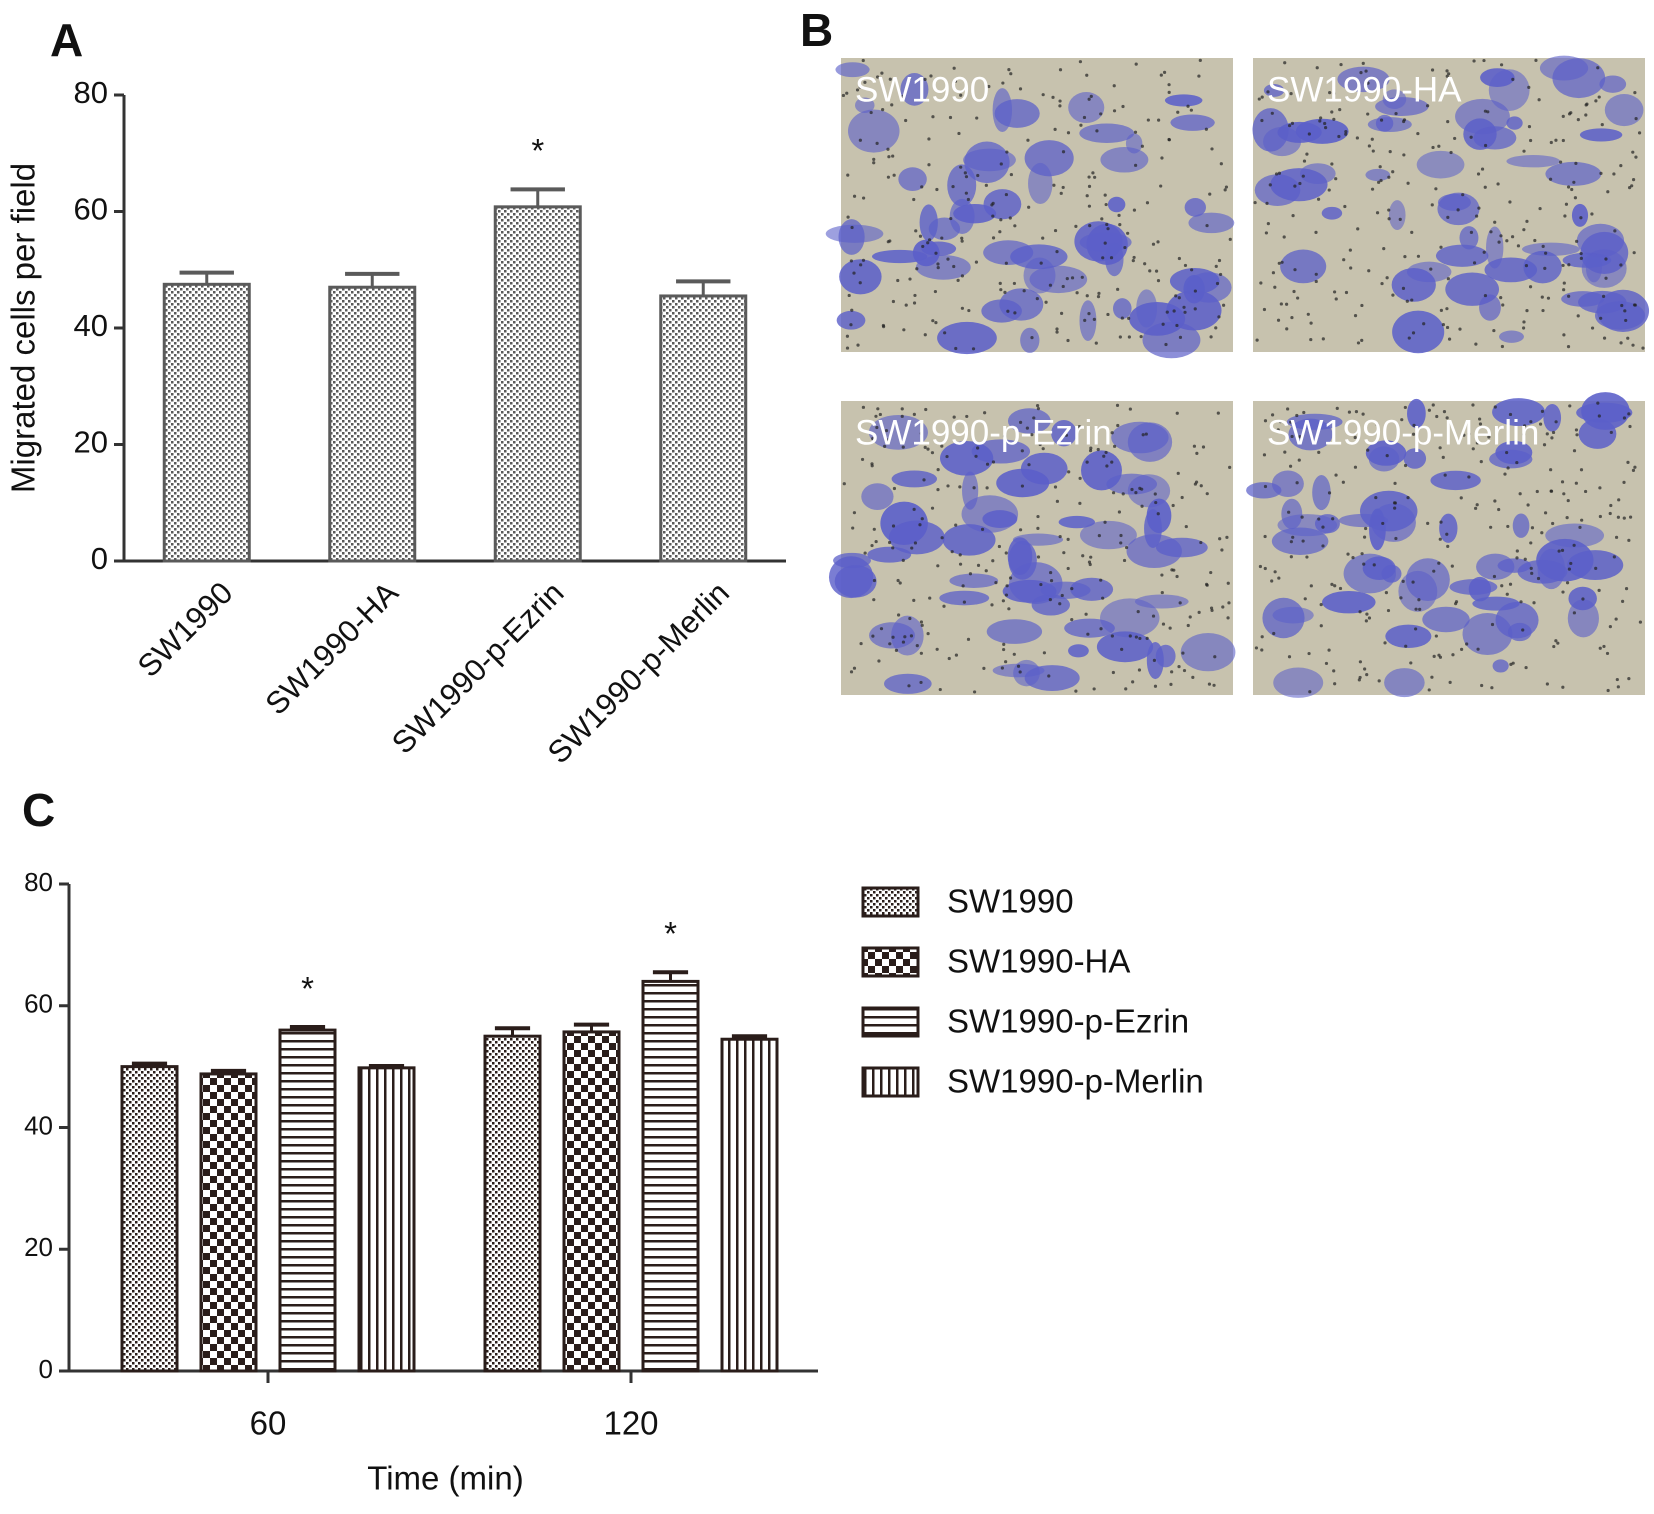  Describe the element at coordinates (386, 1066) in the screenshot. I see `error-bar` at that location.